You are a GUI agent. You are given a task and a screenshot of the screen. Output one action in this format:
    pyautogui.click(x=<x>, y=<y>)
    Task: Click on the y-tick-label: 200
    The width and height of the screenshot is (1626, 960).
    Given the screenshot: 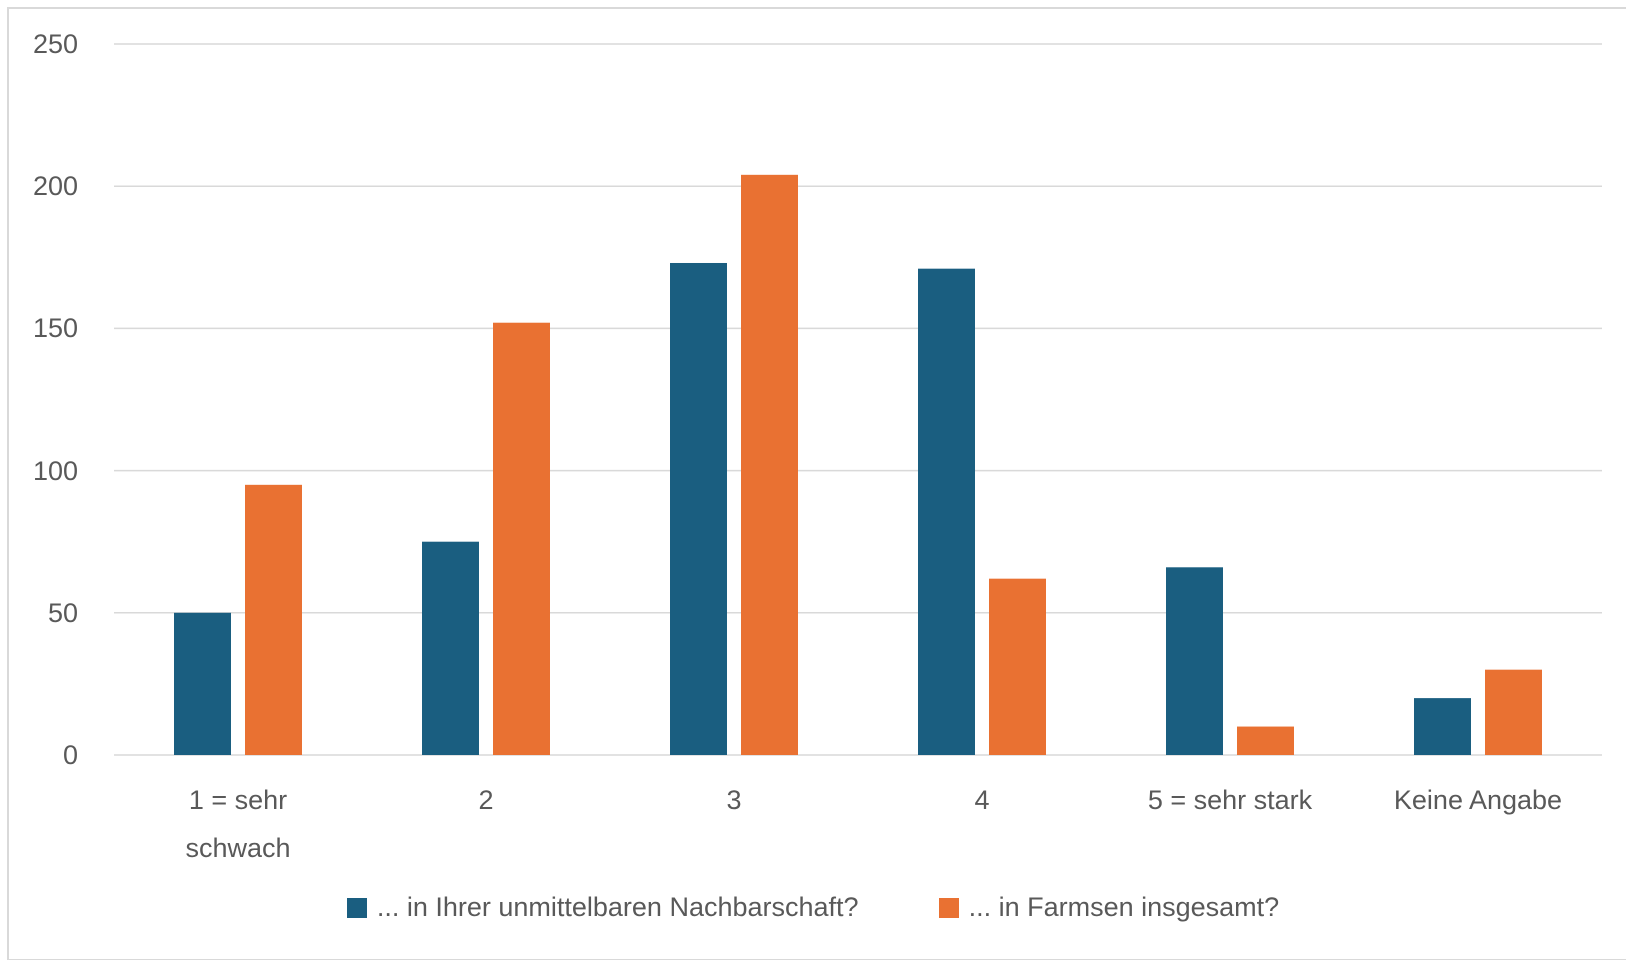 What is the action you would take?
    pyautogui.click(x=55, y=186)
    